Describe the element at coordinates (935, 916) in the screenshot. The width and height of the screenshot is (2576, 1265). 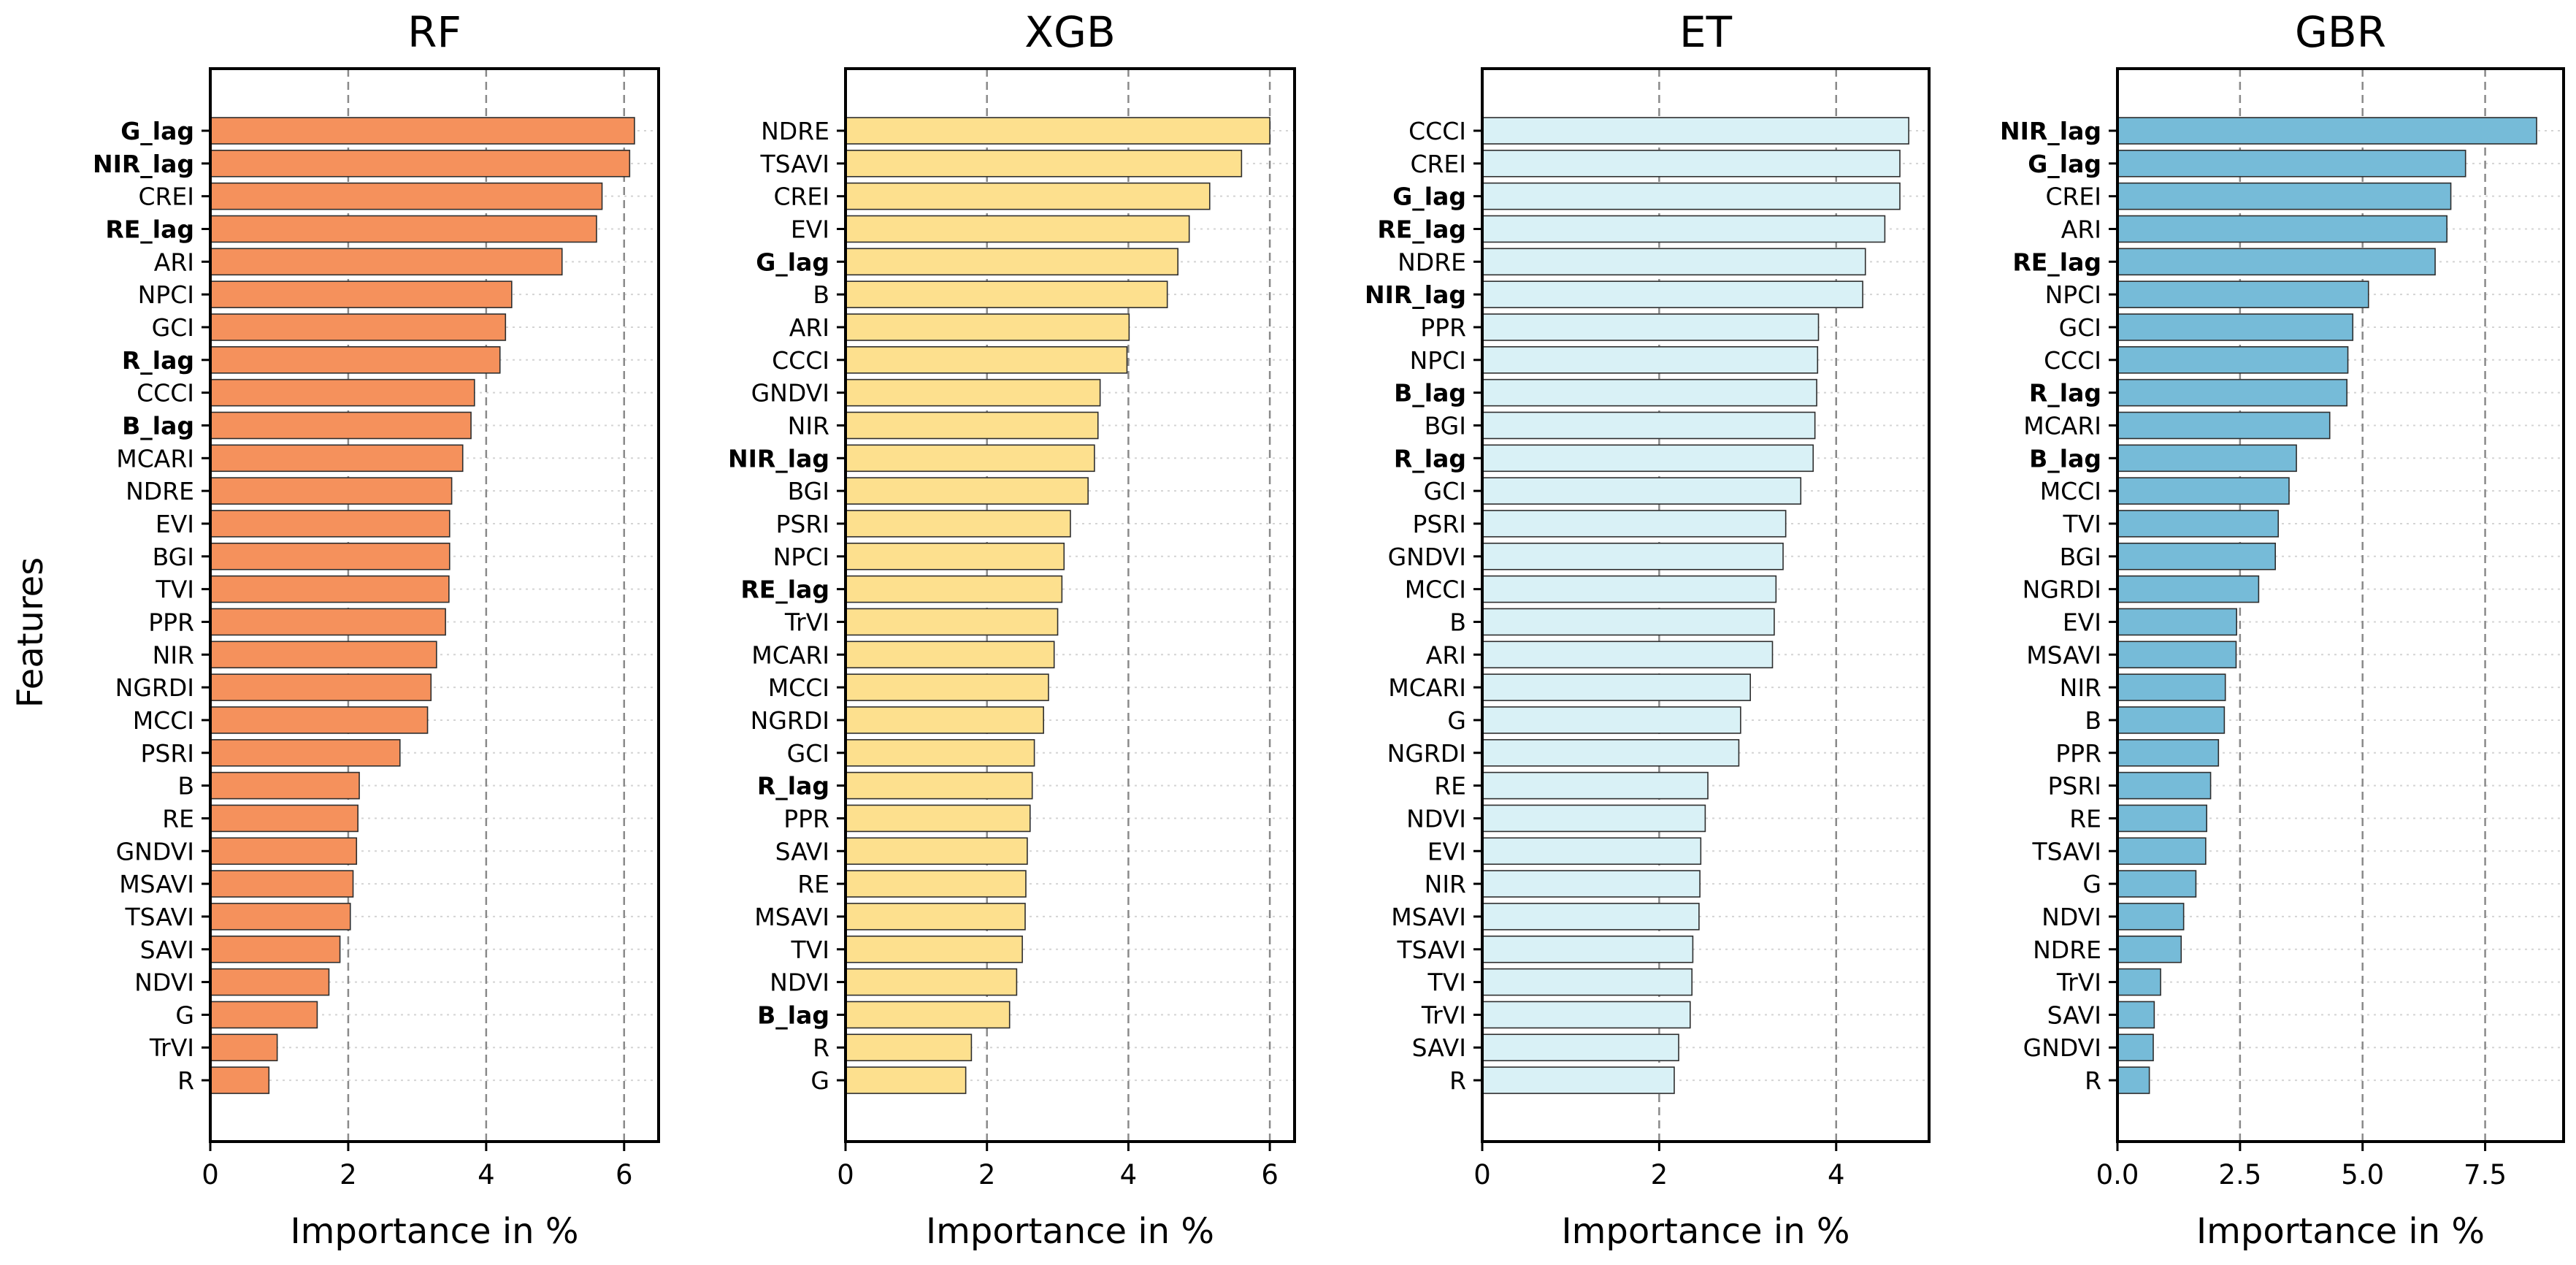
I see `bar-msavi` at that location.